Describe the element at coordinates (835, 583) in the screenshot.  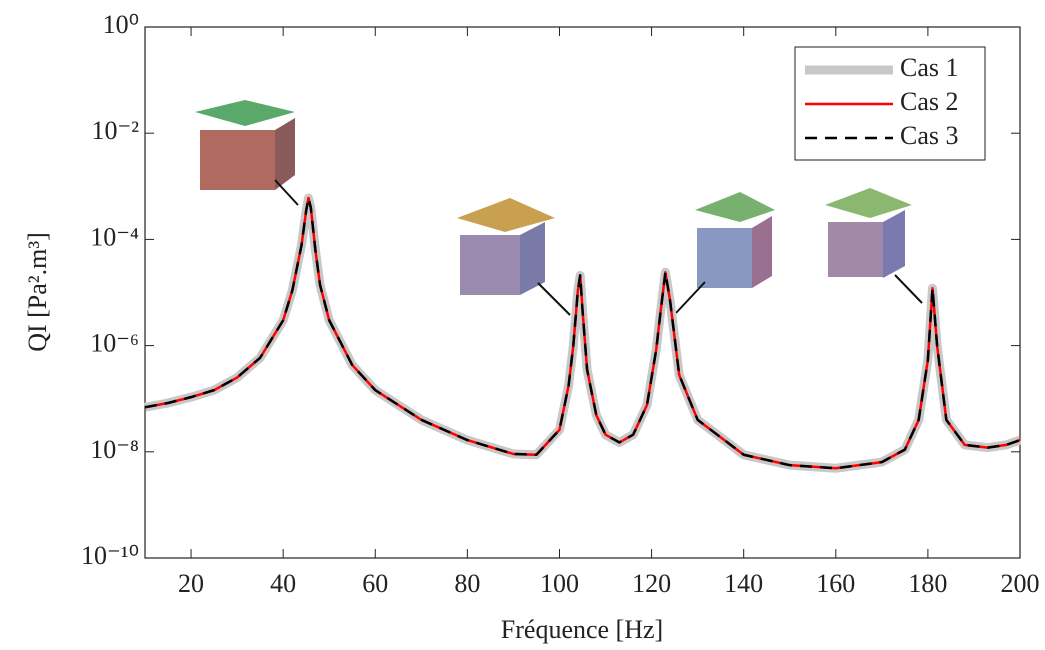
I see `x-tick-label: 160` at that location.